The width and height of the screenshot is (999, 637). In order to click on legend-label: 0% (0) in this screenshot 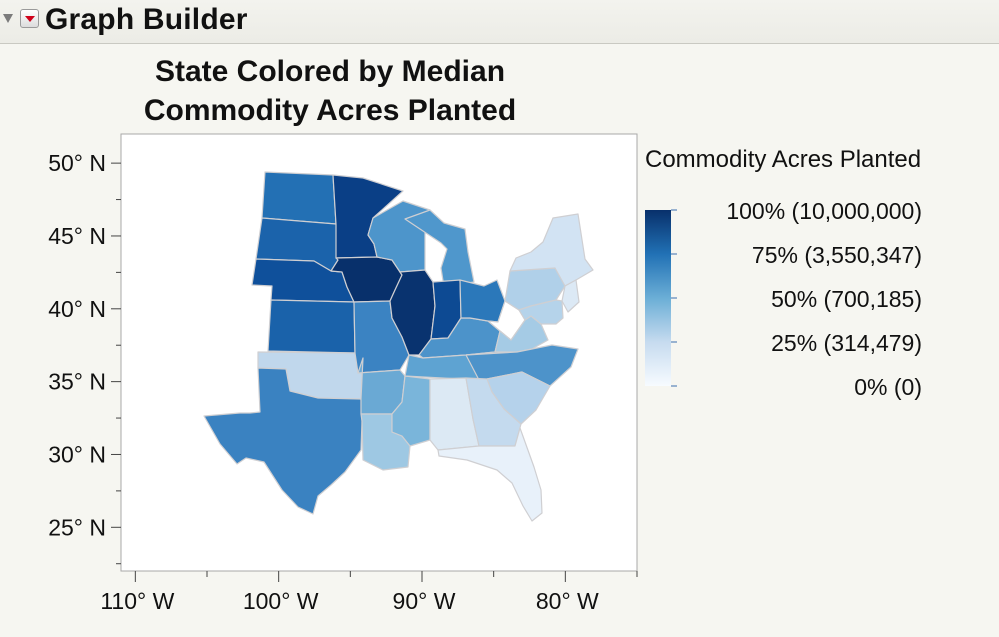, I will do `click(888, 387)`.